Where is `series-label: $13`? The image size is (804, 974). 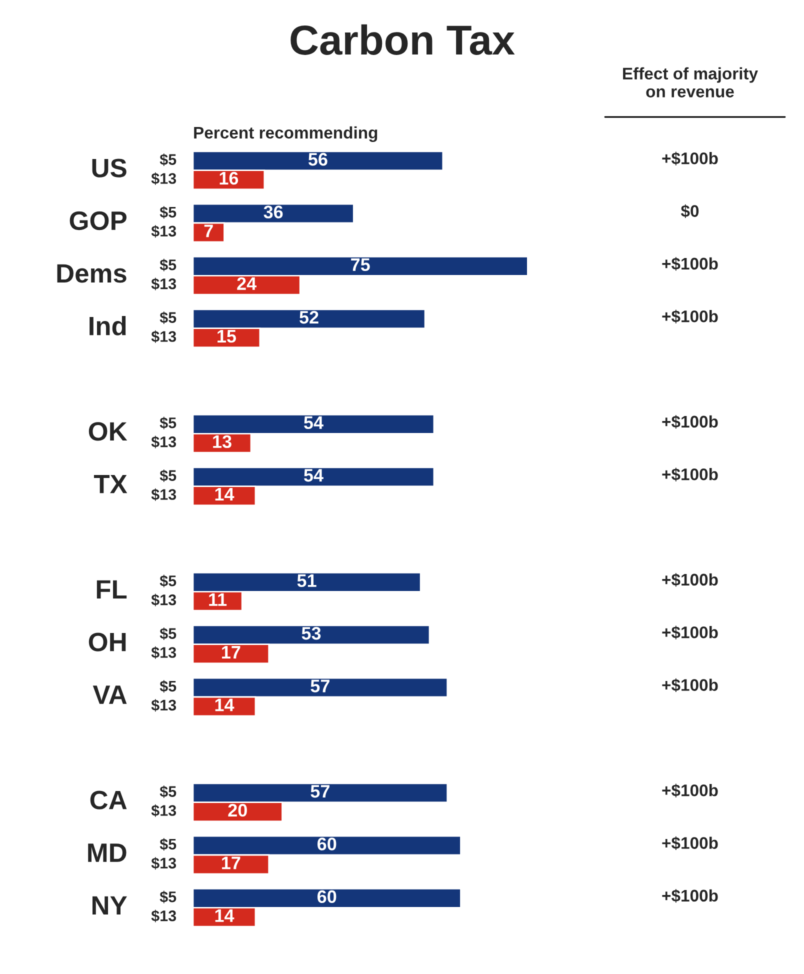 series-label: $13 is located at coordinates (163, 178).